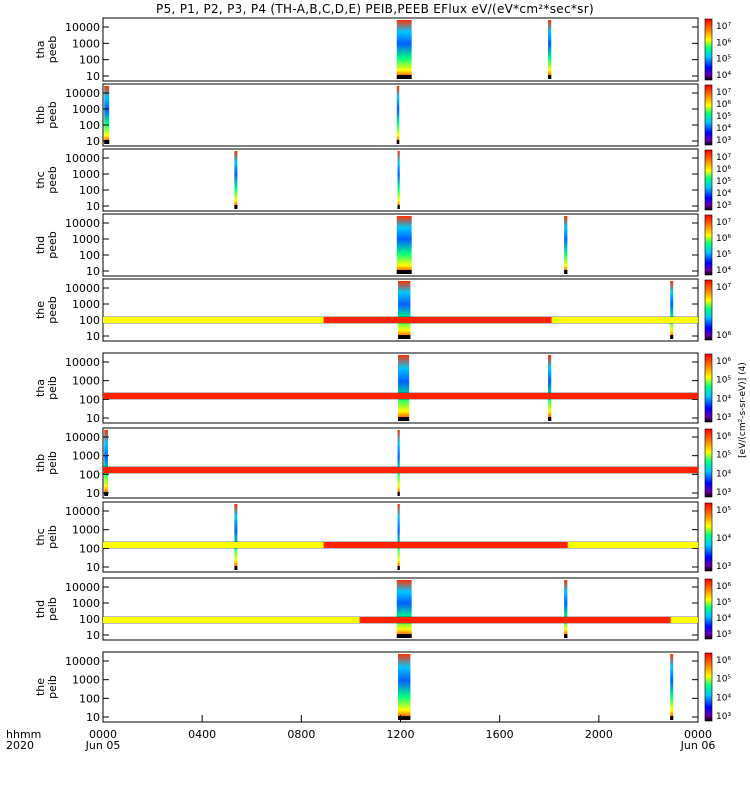 The width and height of the screenshot is (750, 800). What do you see at coordinates (698, 745) in the screenshot?
I see `date-label-end: Jun 06` at bounding box center [698, 745].